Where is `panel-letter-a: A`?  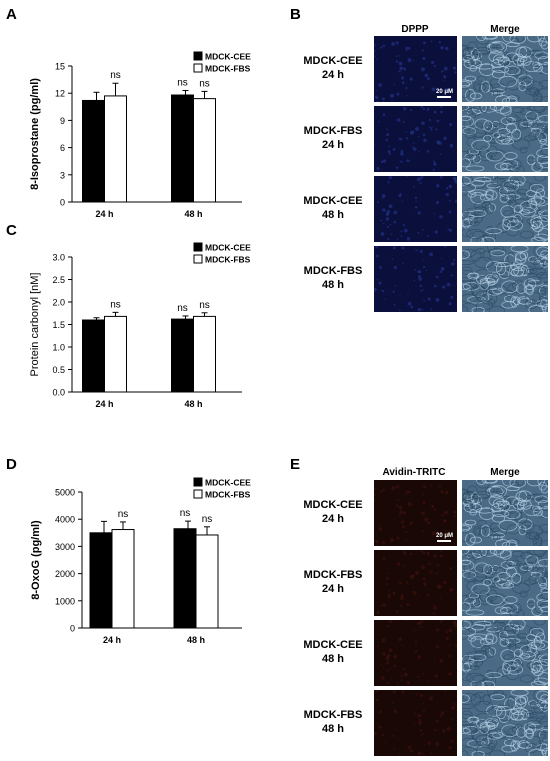 panel-letter-a: A is located at coordinates (11, 14).